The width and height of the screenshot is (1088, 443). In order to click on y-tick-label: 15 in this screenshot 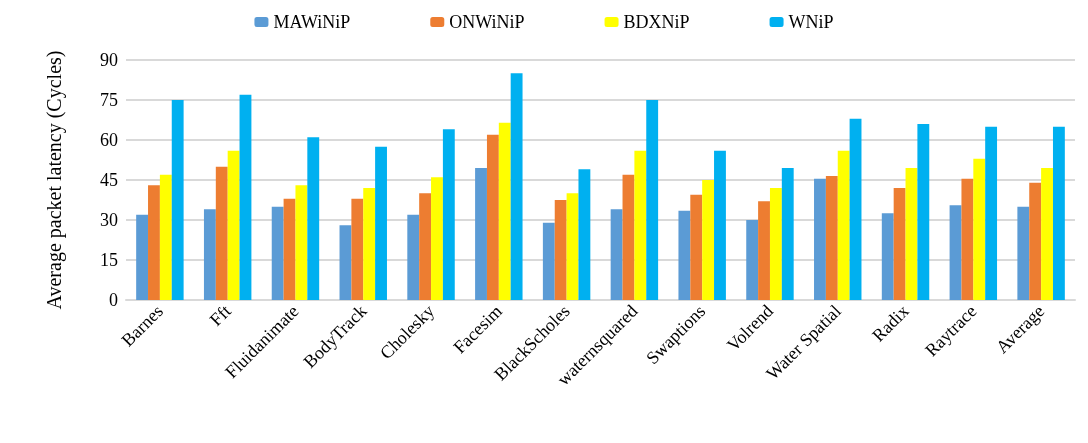, I will do `click(109, 260)`.